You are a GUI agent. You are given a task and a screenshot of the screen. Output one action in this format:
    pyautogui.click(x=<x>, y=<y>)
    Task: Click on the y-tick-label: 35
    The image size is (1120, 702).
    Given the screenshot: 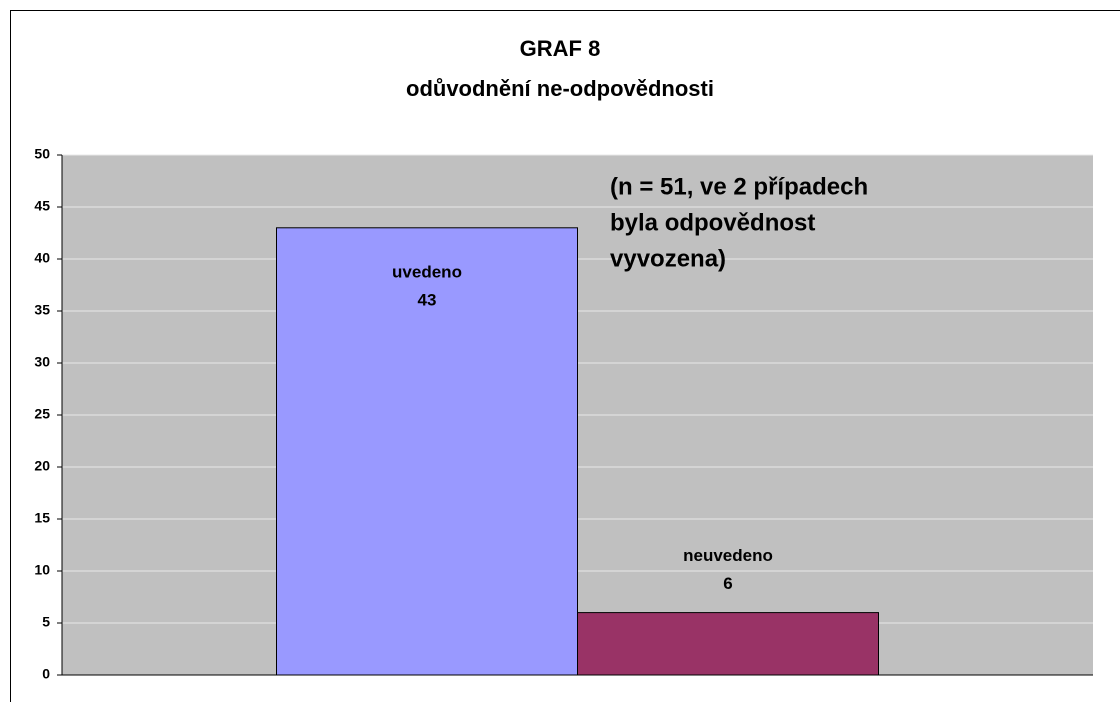 What is the action you would take?
    pyautogui.click(x=42, y=310)
    